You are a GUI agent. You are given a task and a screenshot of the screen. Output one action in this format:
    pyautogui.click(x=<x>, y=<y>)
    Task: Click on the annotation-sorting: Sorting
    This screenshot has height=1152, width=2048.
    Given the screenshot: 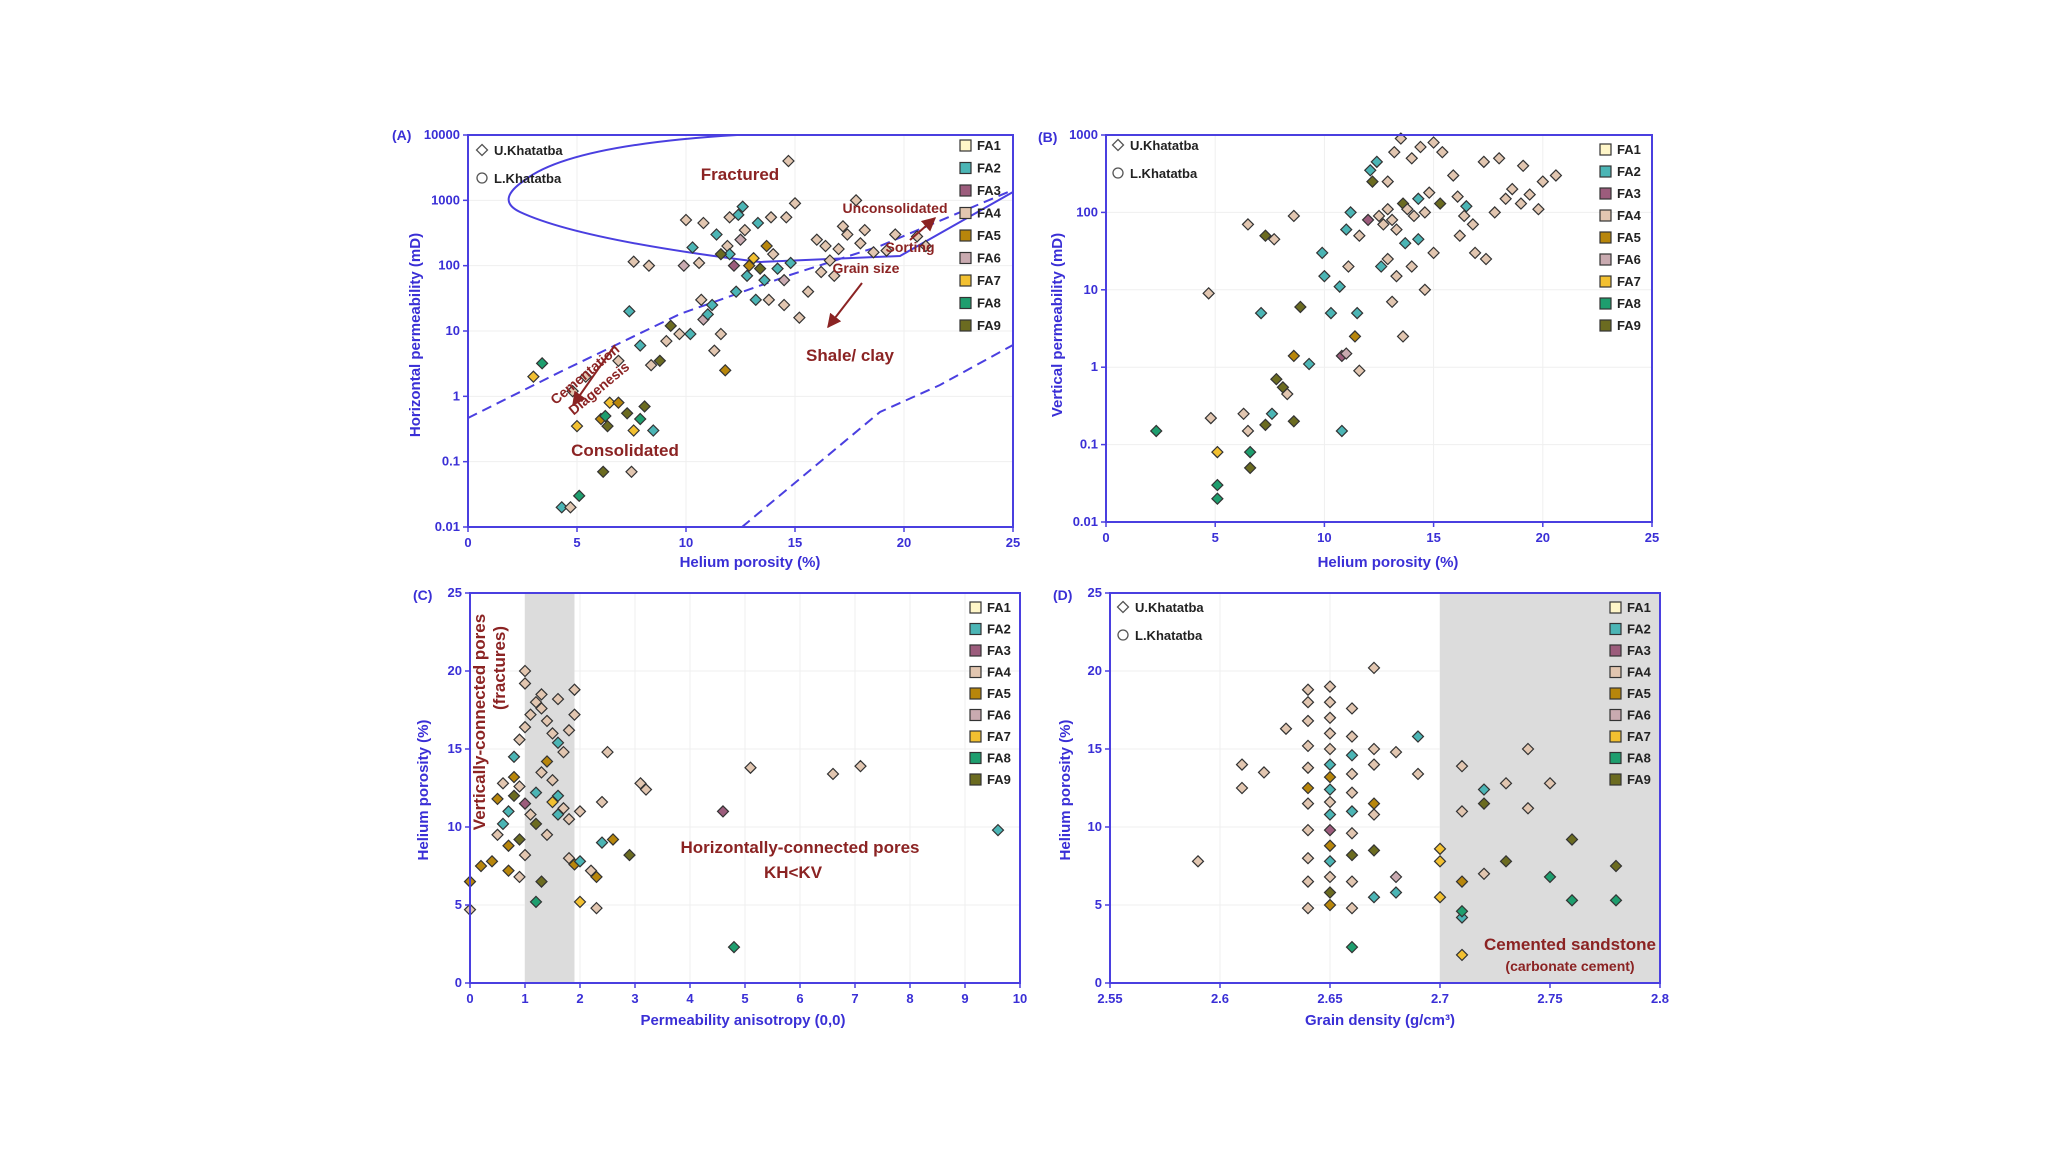 What is the action you would take?
    pyautogui.click(x=910, y=247)
    